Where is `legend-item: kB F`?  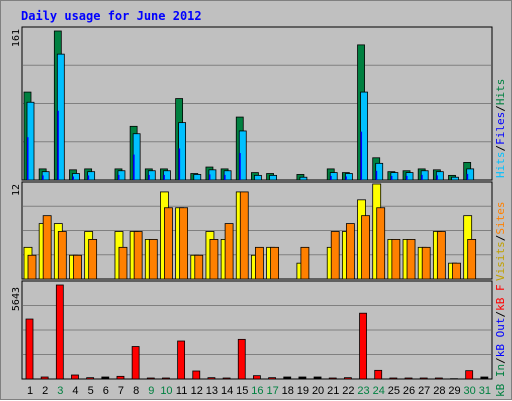 legend-item: kB F is located at coordinates (500, 297).